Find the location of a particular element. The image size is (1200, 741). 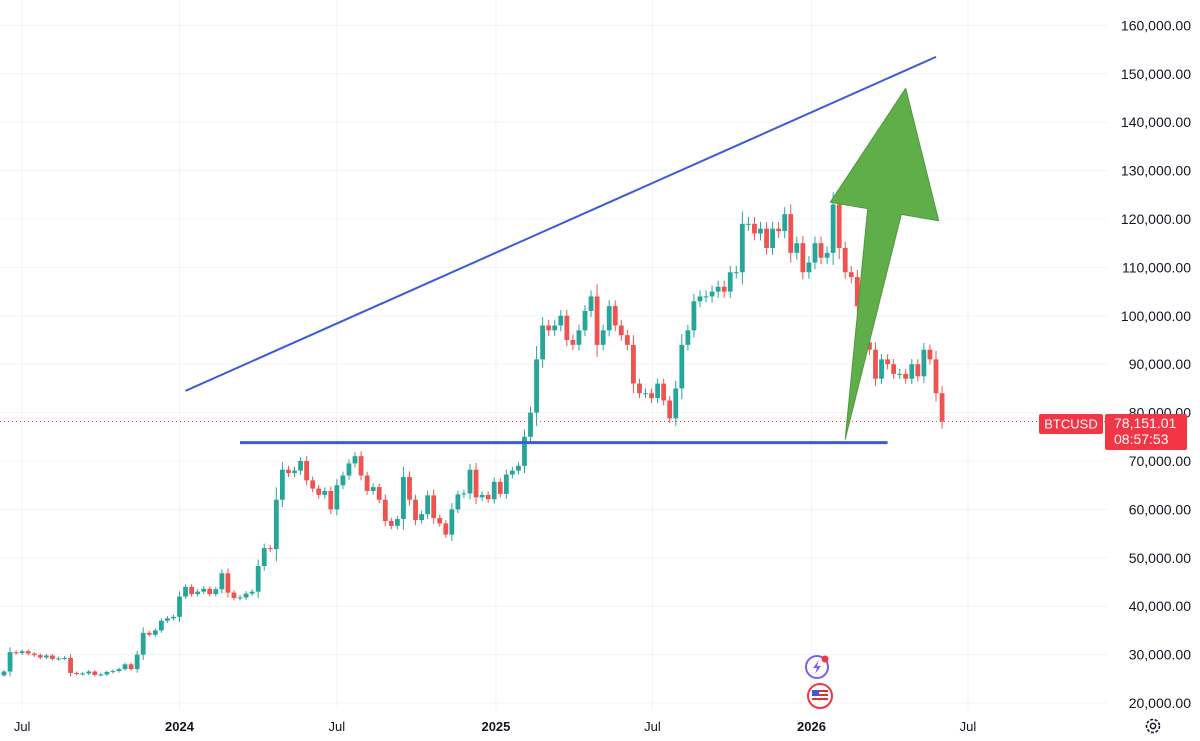

y-tick-label: 140,000.00 is located at coordinates (1156, 122).